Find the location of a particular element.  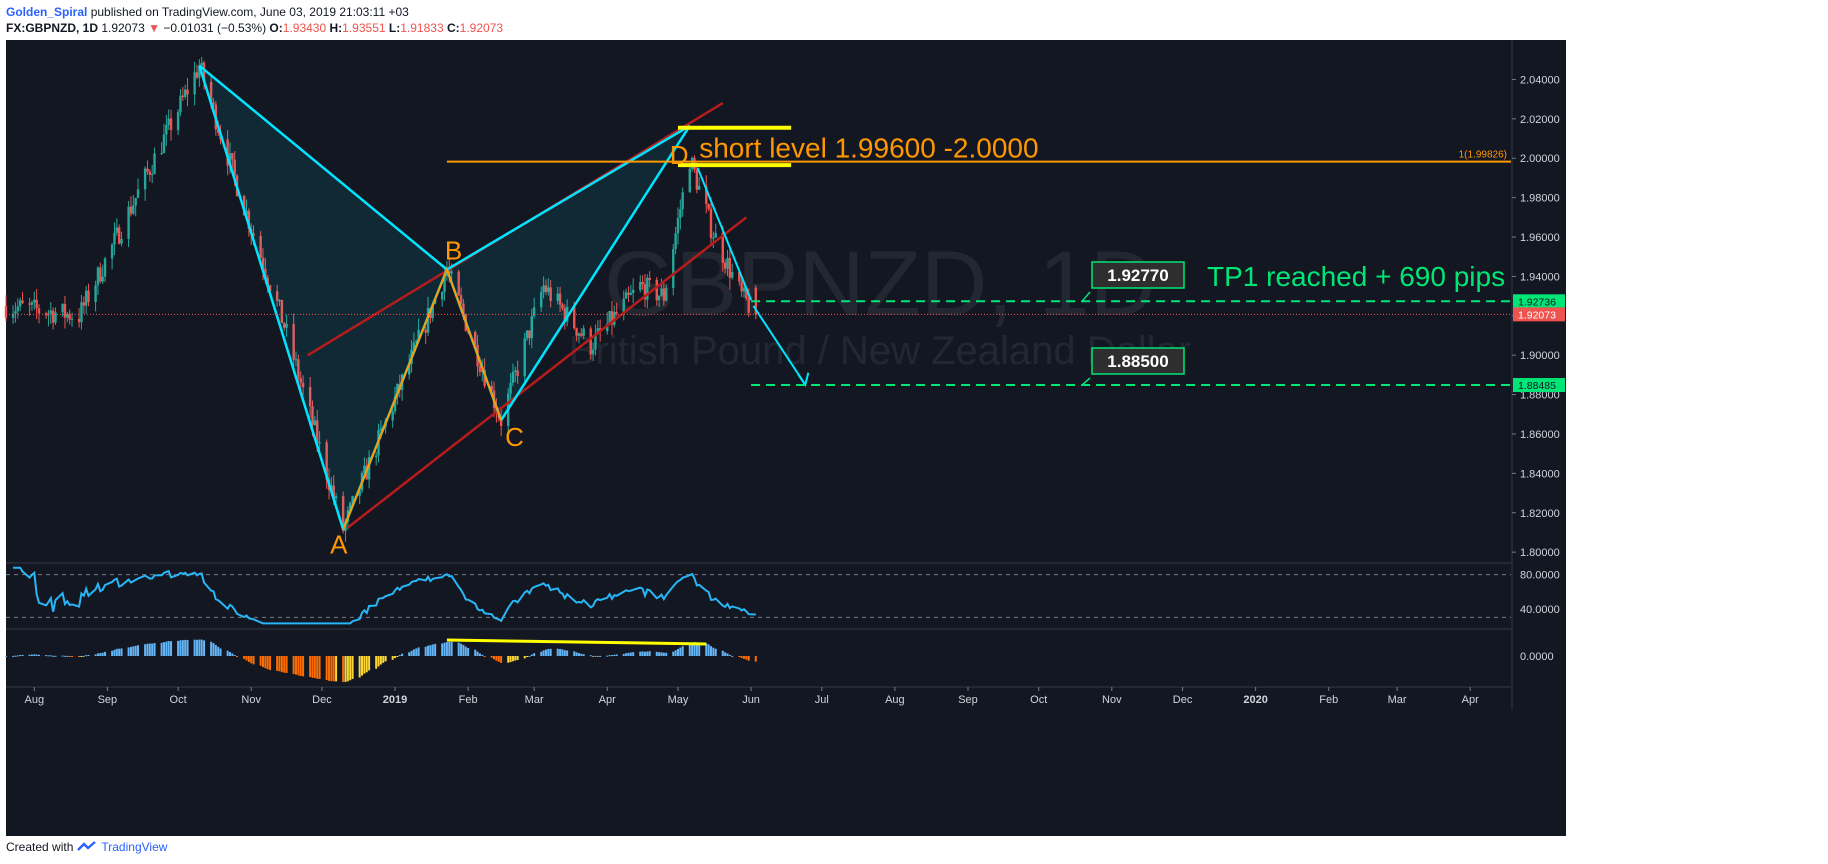

low-label: L: is located at coordinates (394, 28).